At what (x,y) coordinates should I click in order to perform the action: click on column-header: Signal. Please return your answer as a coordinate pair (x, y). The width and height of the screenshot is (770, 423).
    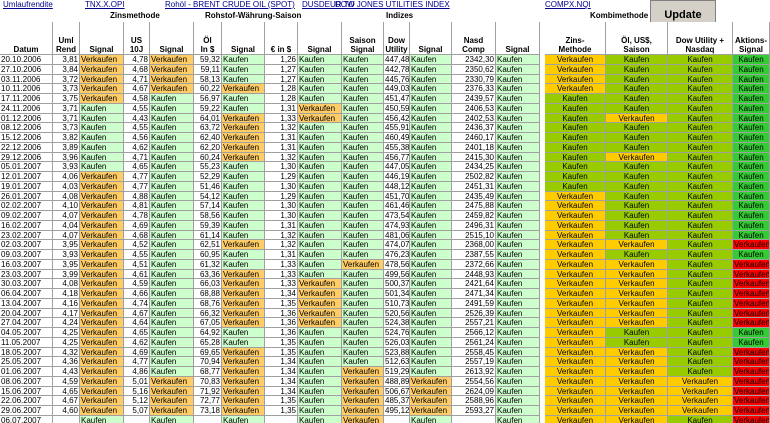
    Looking at the image, I should click on (172, 38).